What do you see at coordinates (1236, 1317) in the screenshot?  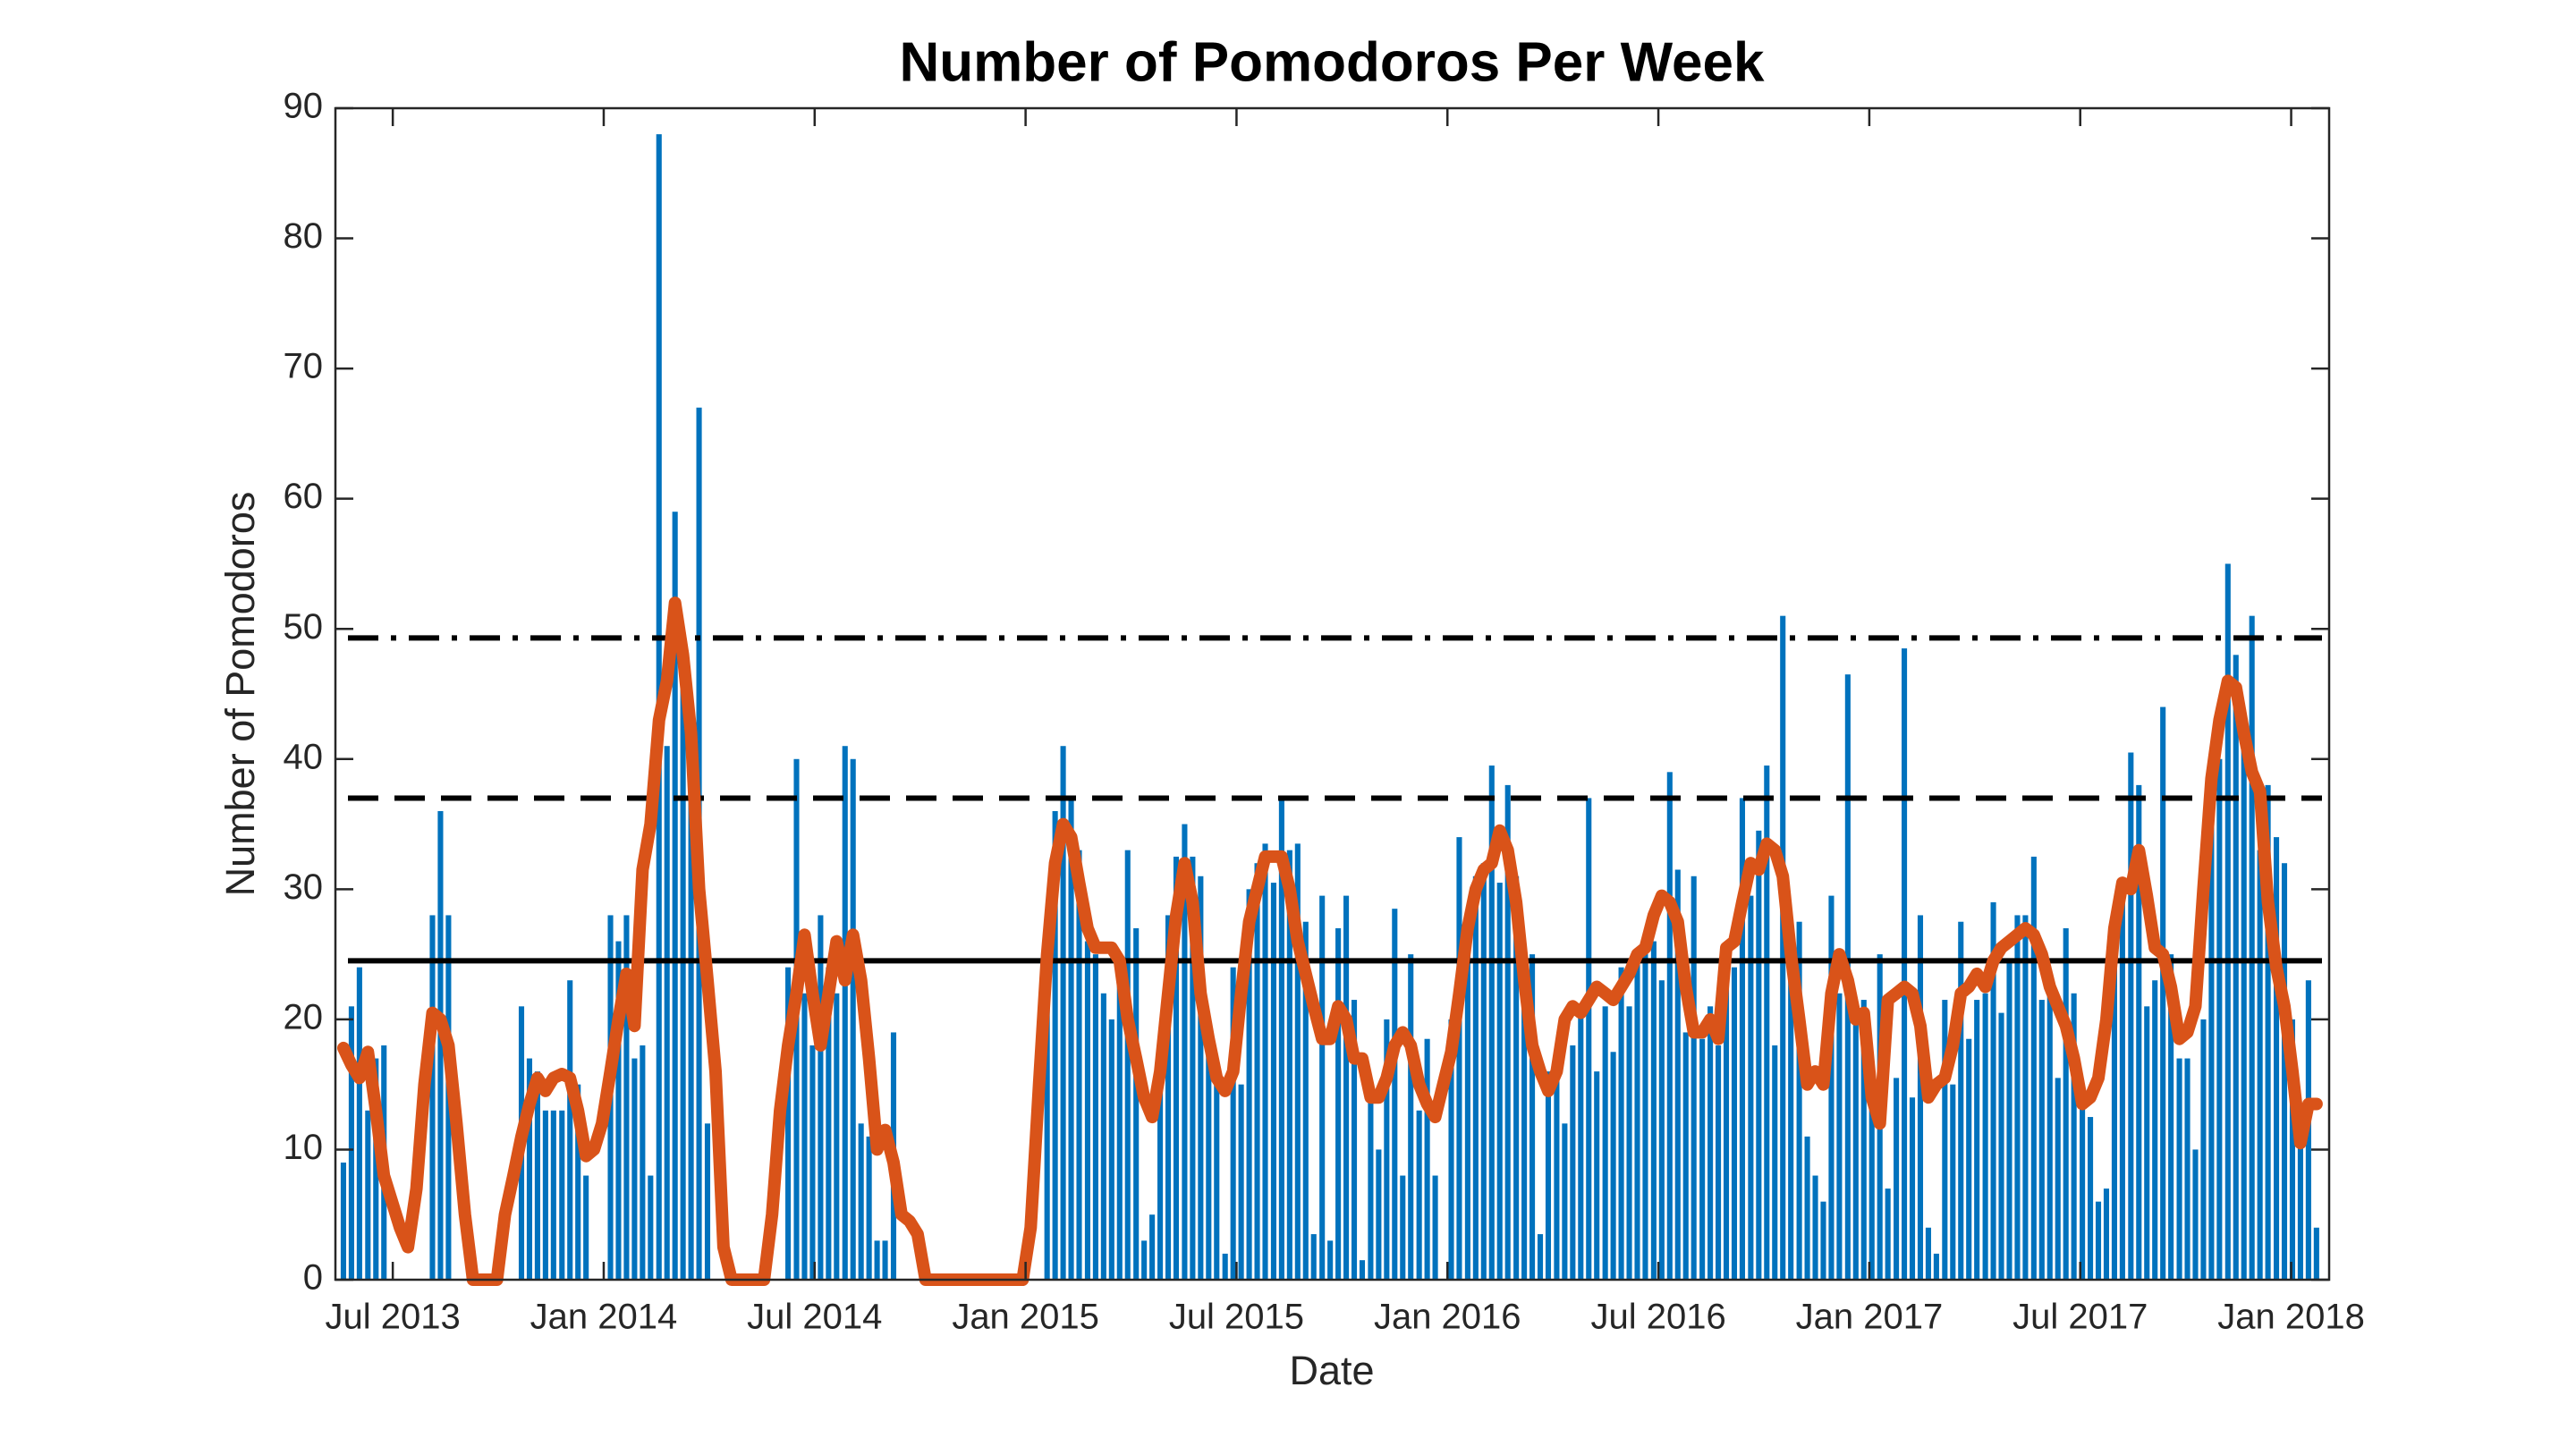 I see `x-tick-label: Jul 2015` at bounding box center [1236, 1317].